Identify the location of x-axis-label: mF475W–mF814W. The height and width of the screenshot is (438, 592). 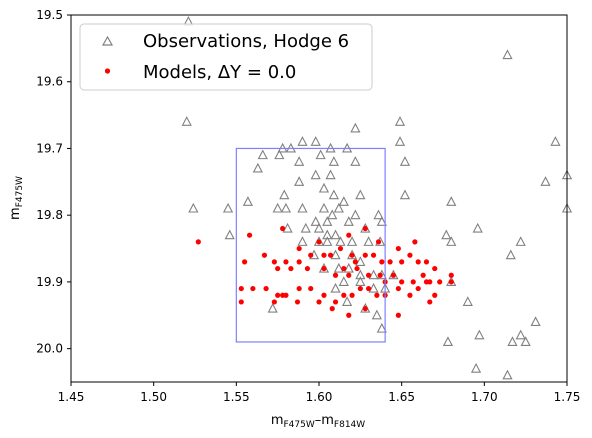
(318, 421).